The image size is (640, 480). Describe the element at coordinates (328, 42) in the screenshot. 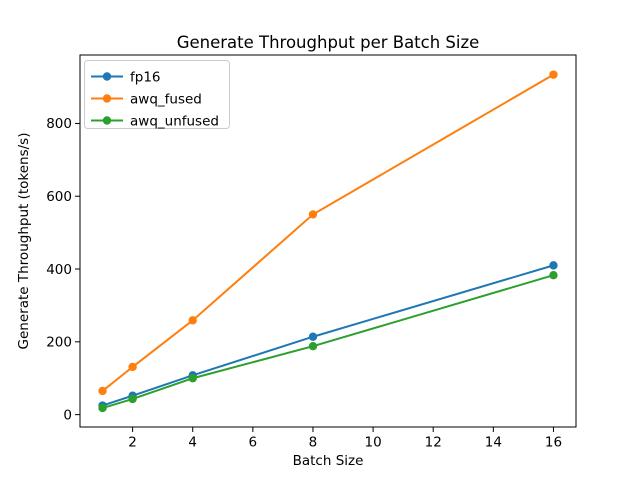

I see `chart-title: Generate Throughput per Batch Size` at that location.